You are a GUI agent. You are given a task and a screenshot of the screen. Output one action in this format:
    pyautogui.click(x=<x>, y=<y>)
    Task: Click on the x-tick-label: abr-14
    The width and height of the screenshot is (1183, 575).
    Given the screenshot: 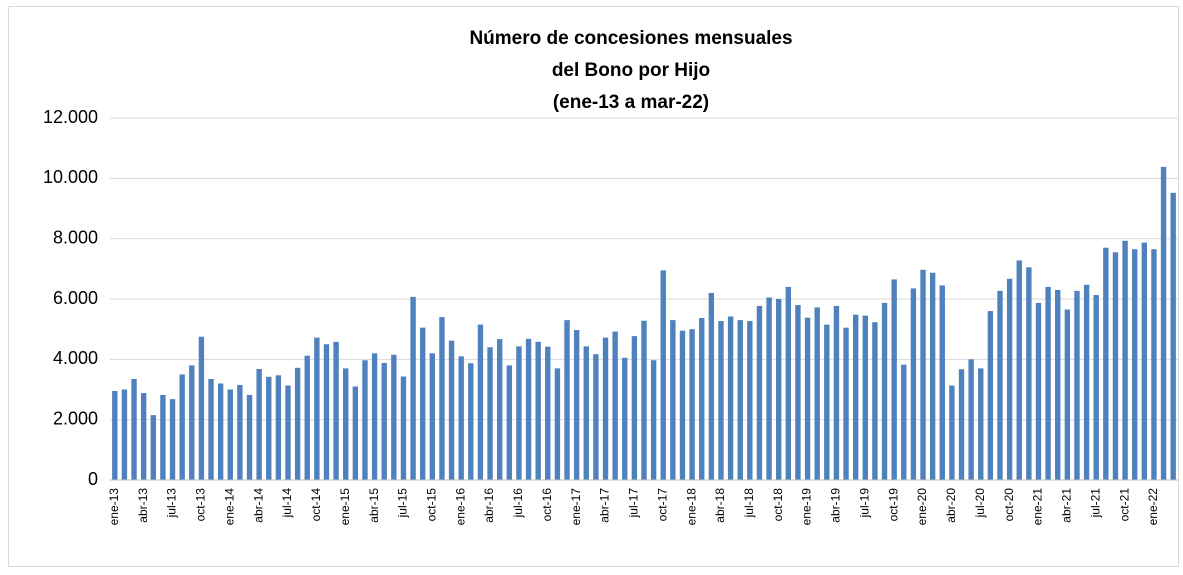 What is the action you would take?
    pyautogui.click(x=258, y=505)
    